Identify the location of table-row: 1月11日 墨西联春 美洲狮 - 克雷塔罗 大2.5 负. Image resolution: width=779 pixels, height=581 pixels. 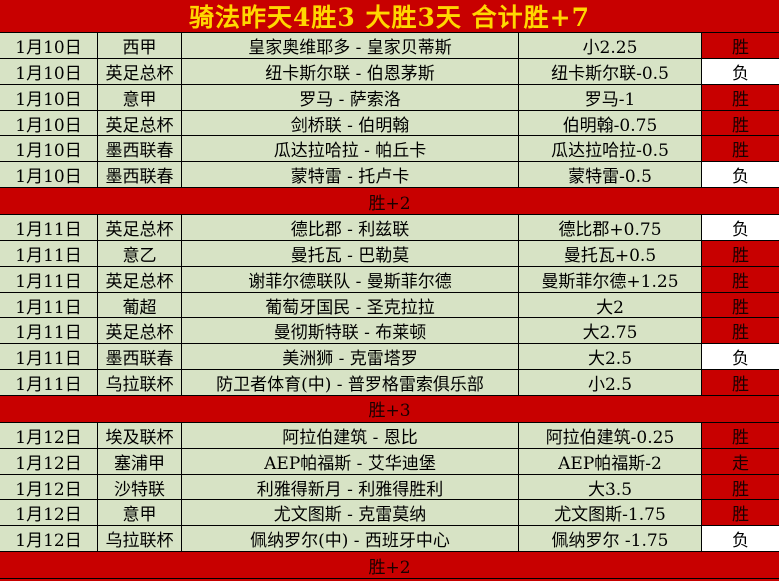
(389, 357).